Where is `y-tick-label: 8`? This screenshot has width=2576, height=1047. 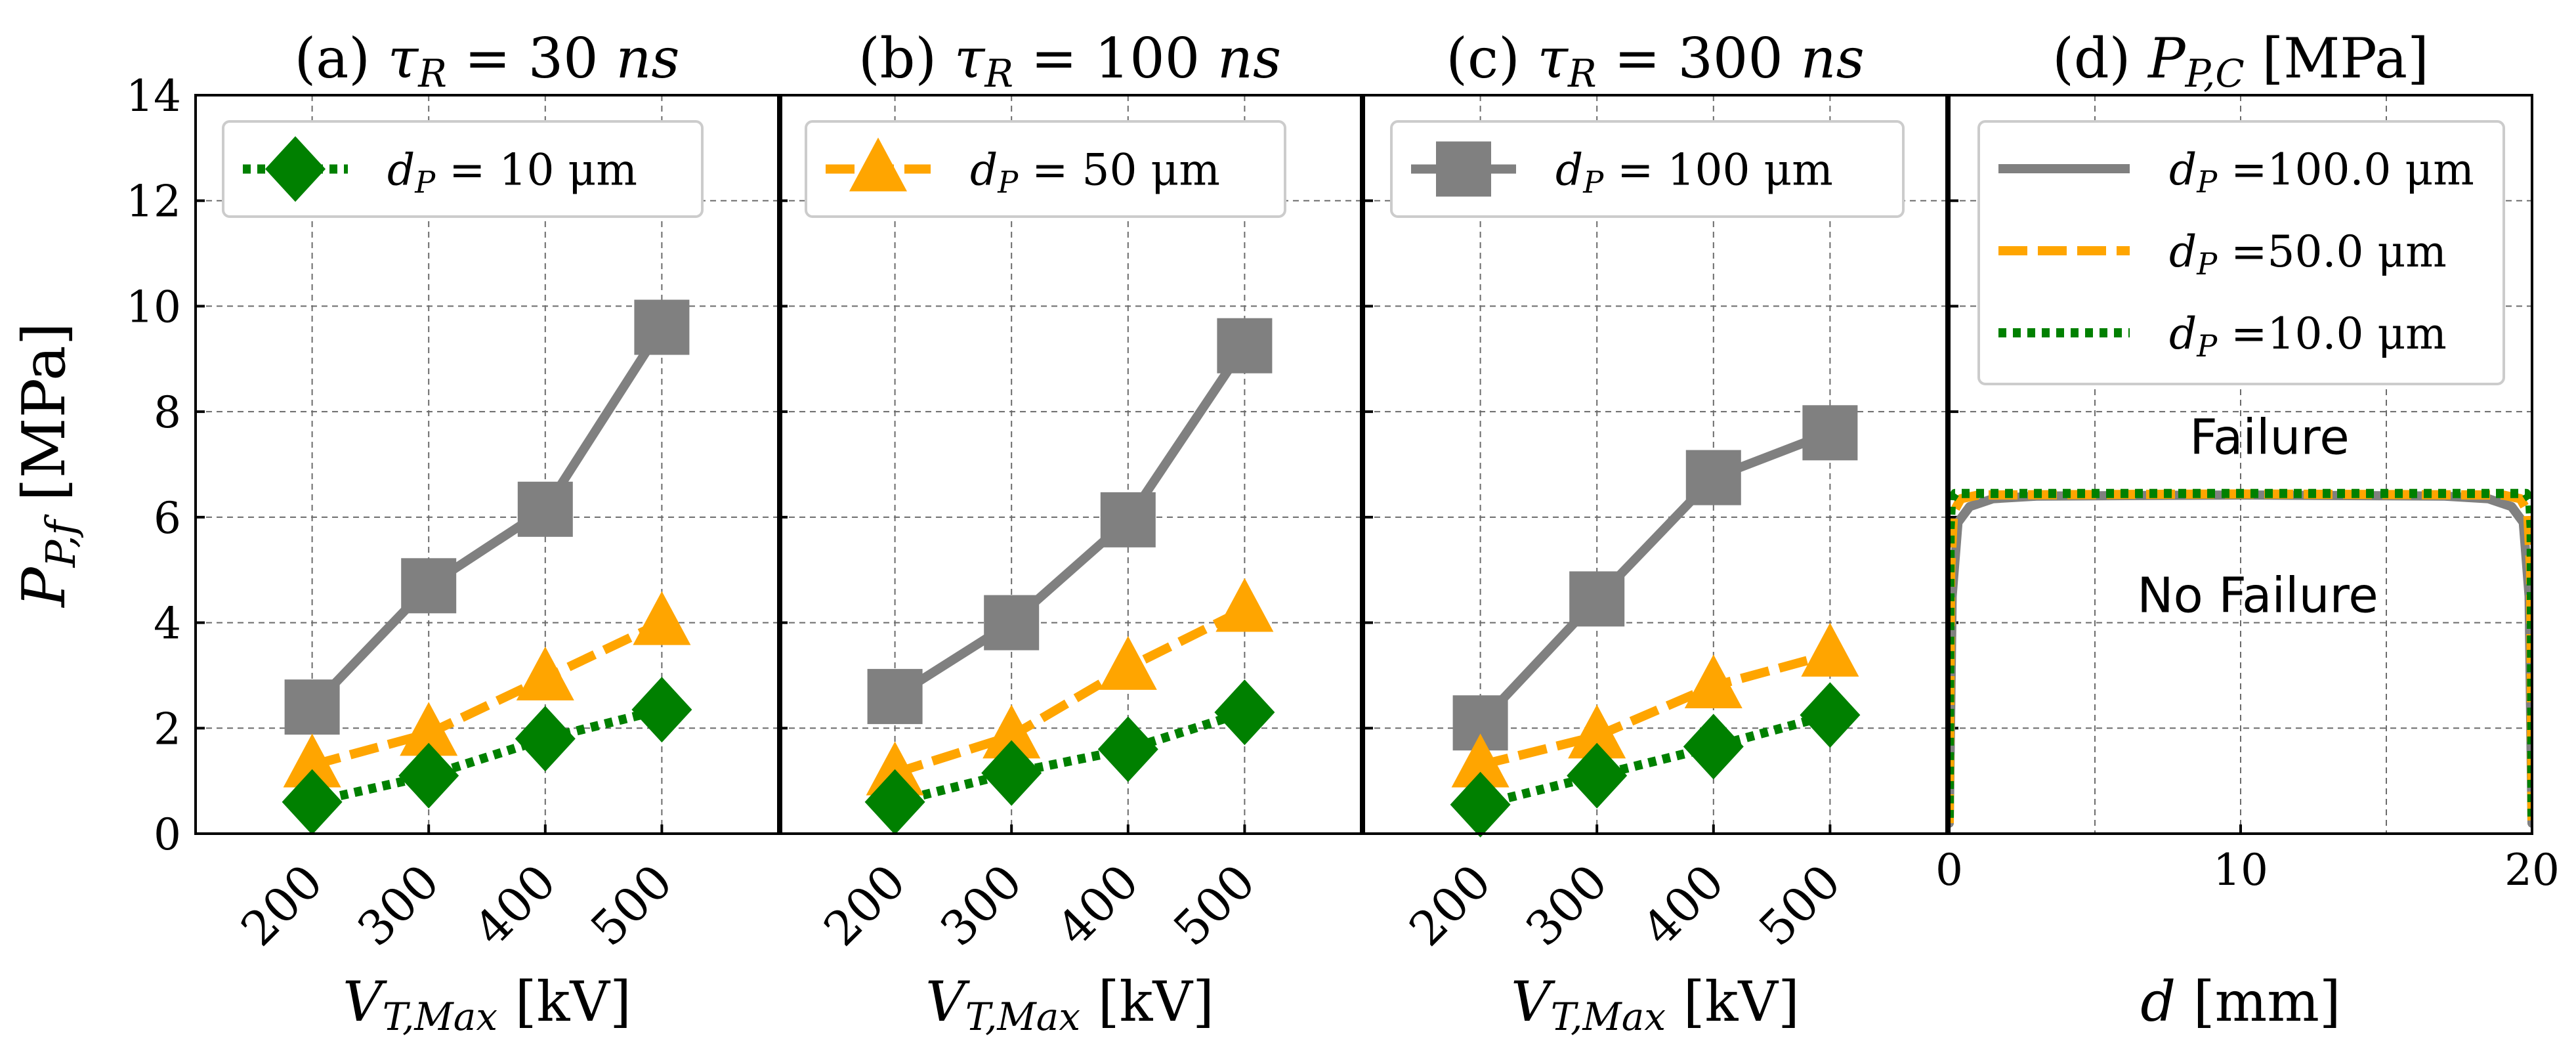 y-tick-label: 8 is located at coordinates (167, 412).